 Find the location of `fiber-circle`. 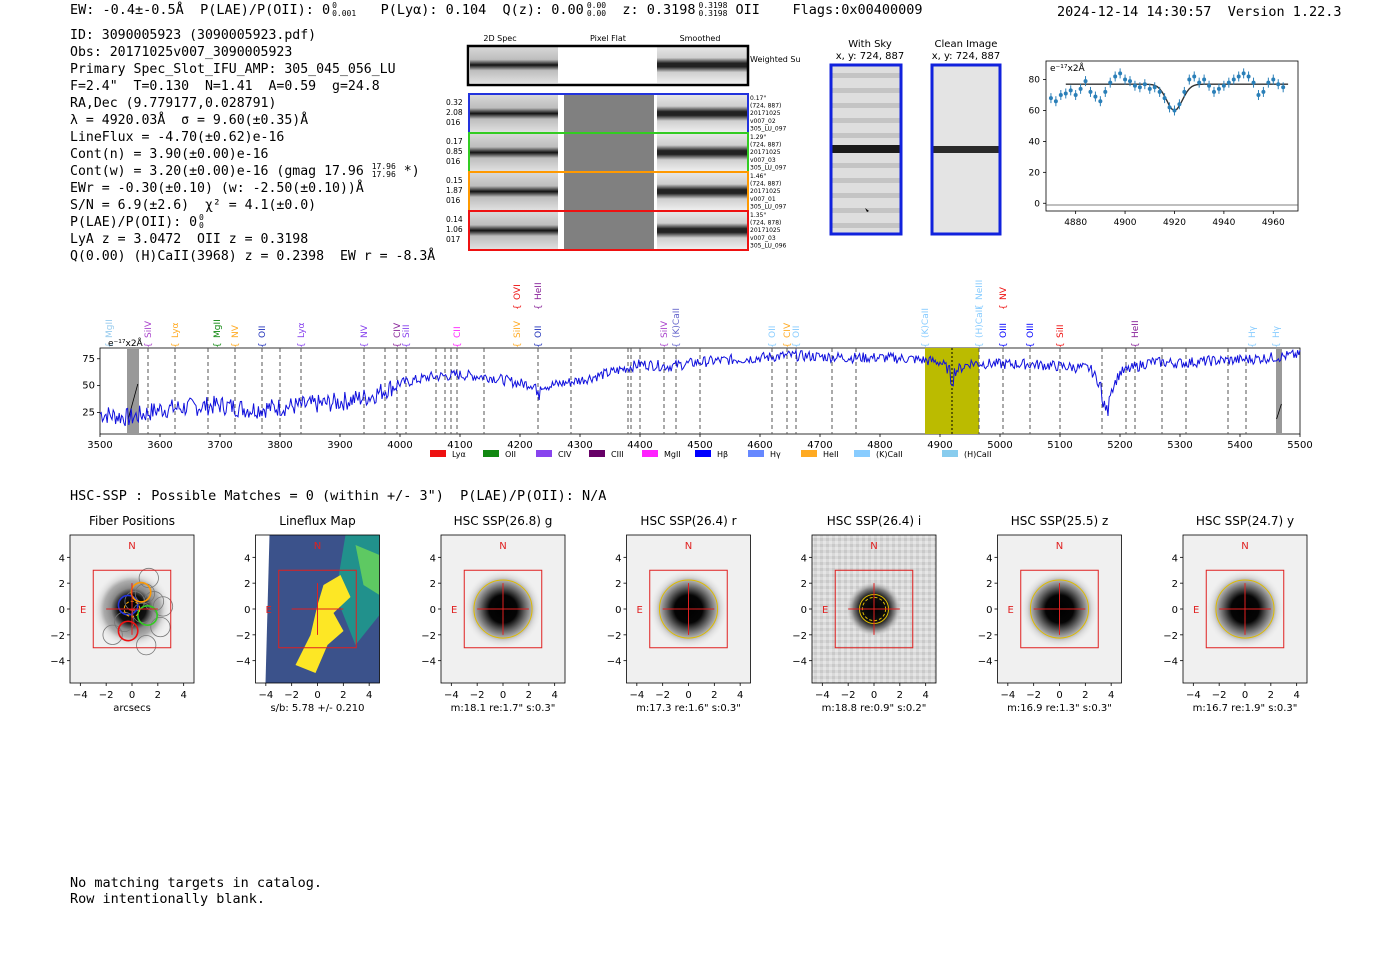

fiber-circle is located at coordinates (112, 634).